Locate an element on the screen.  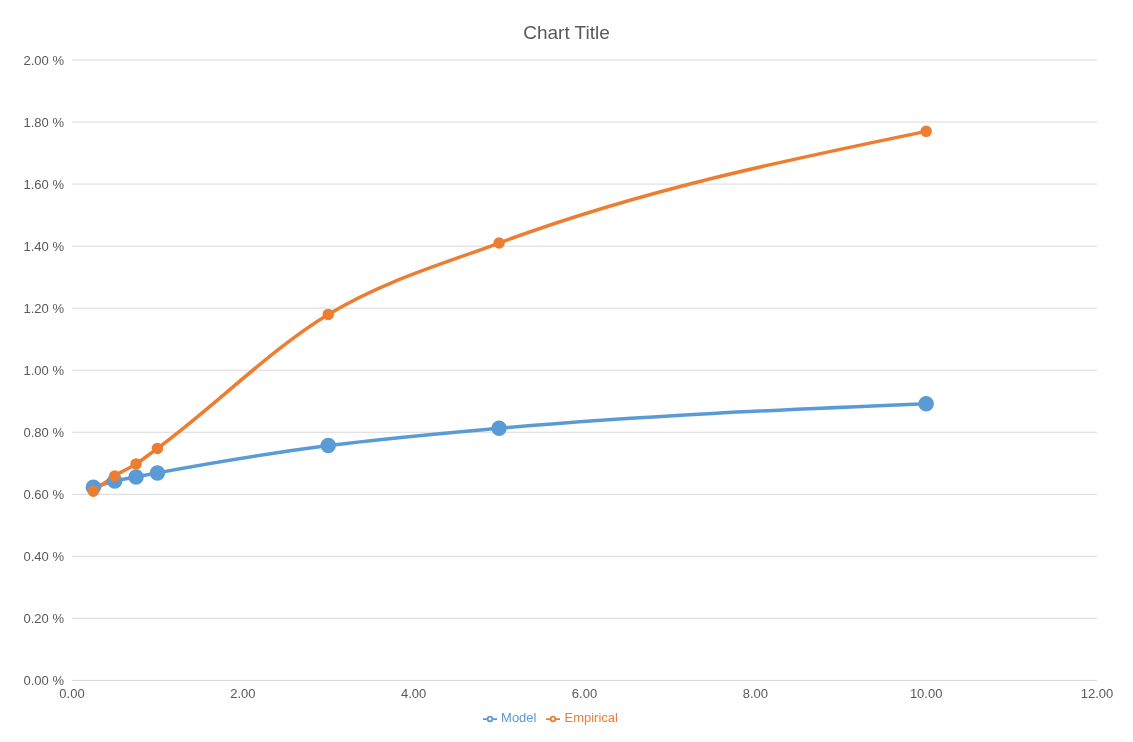
y-tick-label: 1.00 % is located at coordinates (44, 370).